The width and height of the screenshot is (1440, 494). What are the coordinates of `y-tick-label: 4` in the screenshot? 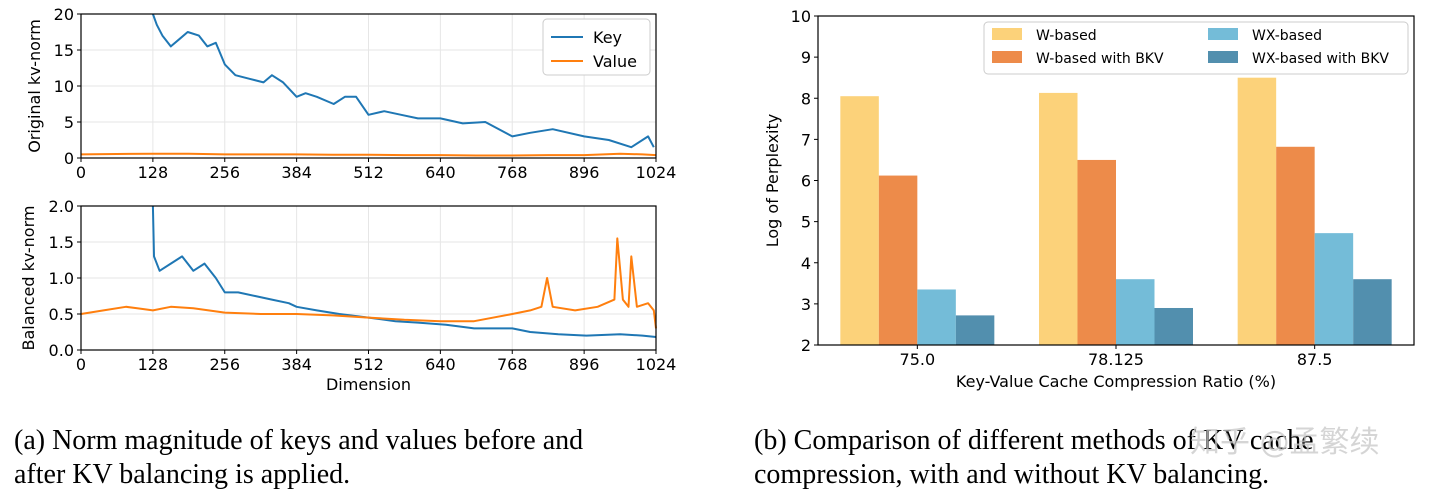 It's located at (806, 263).